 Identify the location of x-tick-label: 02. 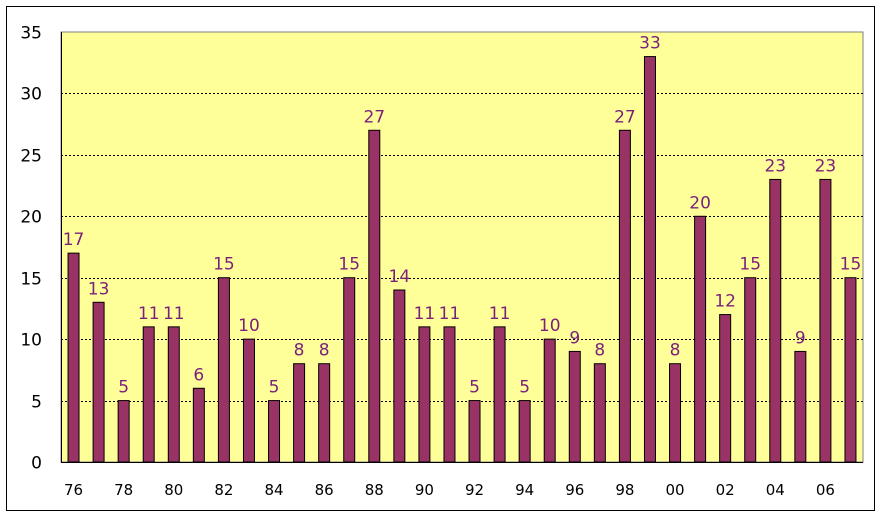
(725, 490).